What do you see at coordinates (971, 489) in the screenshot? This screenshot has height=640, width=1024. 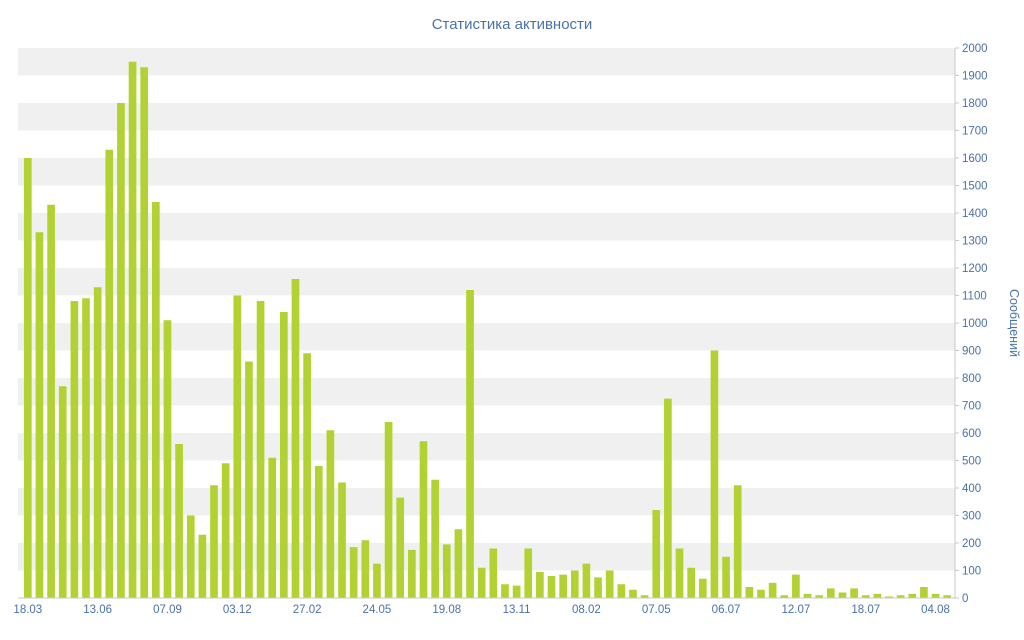 I see `y-tick-label: 400` at bounding box center [971, 489].